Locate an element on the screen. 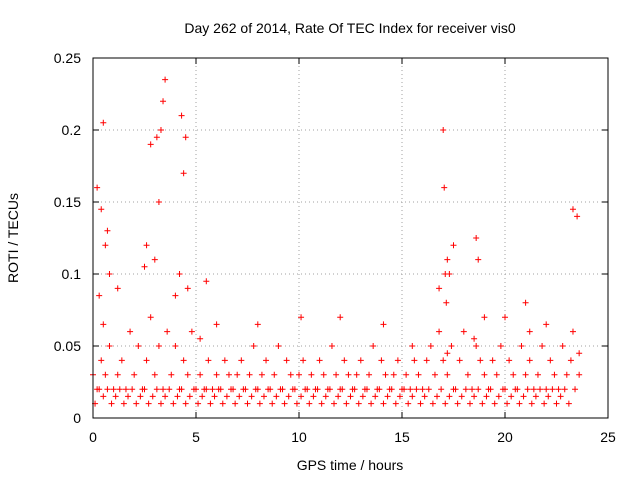 The height and width of the screenshot is (480, 640). y-tick-label-5: 0.25 is located at coordinates (67, 58).